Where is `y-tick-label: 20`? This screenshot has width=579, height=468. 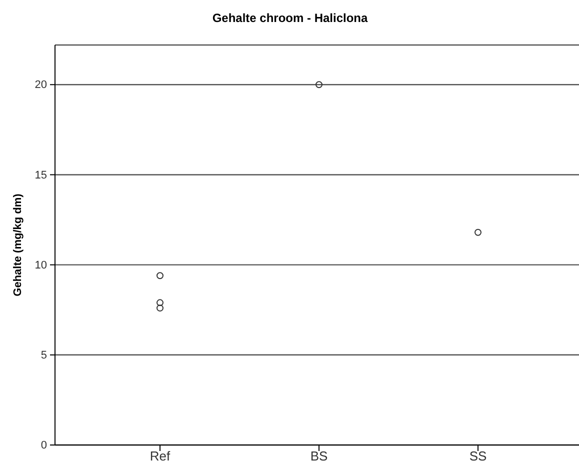
y-tick-label: 20 is located at coordinates (40, 85).